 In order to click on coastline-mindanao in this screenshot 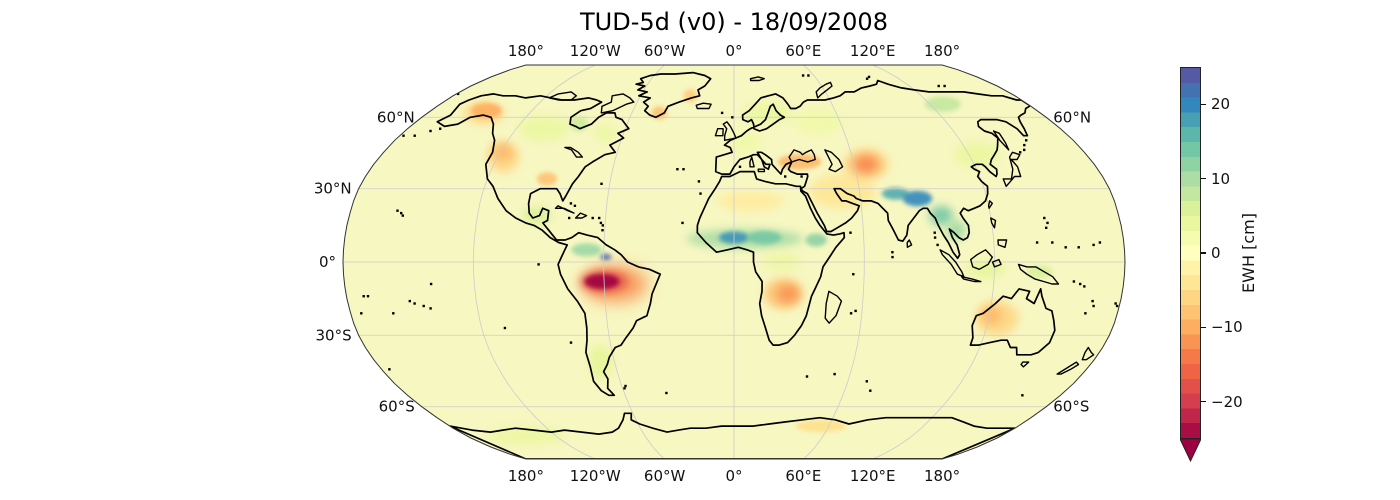, I will do `click(1002, 243)`.